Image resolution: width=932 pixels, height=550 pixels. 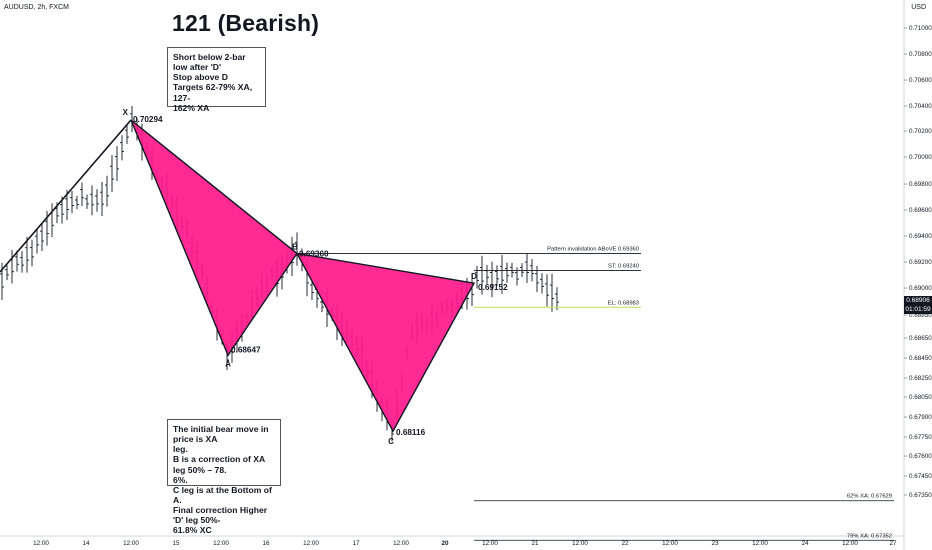 I want to click on point-price: 0.69360, so click(x=314, y=253).